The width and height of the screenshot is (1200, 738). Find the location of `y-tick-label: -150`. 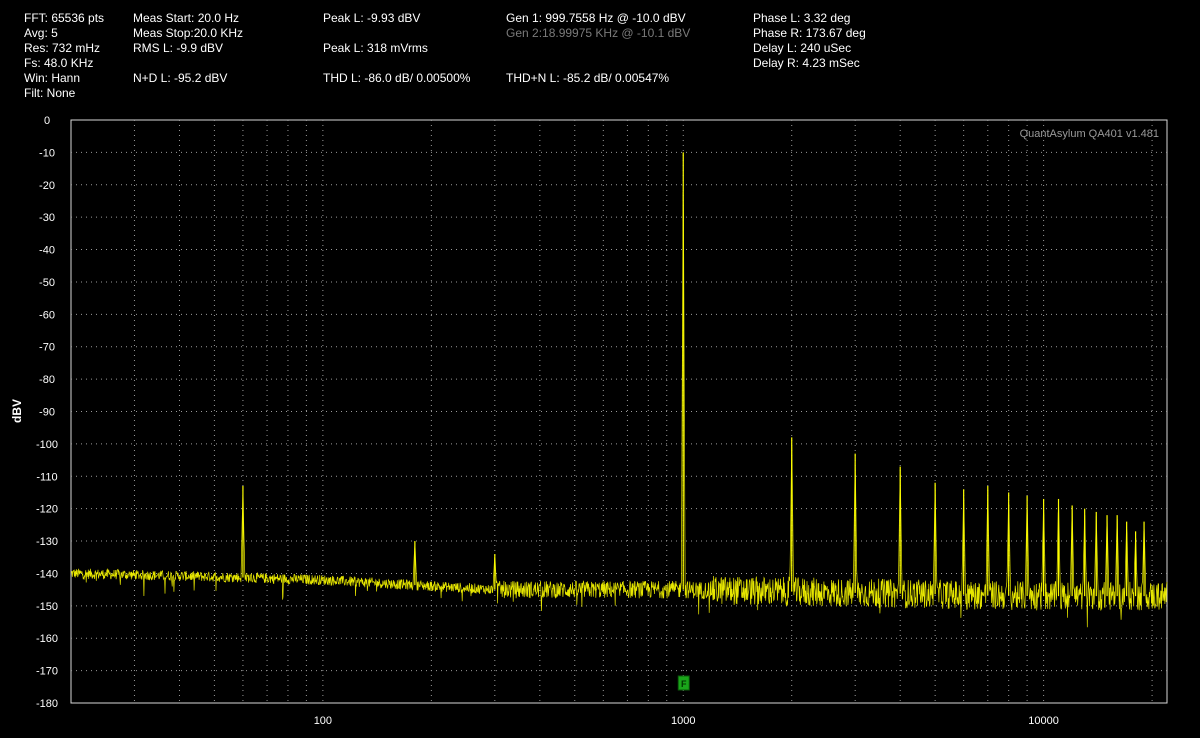

y-tick-label: -150 is located at coordinates (47, 607).